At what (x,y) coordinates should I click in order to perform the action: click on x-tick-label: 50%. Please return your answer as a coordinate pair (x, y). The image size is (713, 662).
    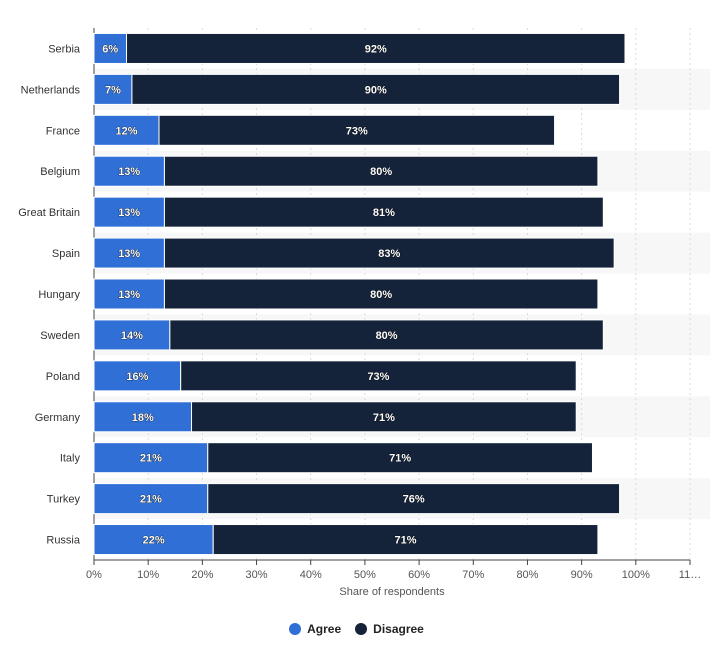
    Looking at the image, I should click on (365, 575).